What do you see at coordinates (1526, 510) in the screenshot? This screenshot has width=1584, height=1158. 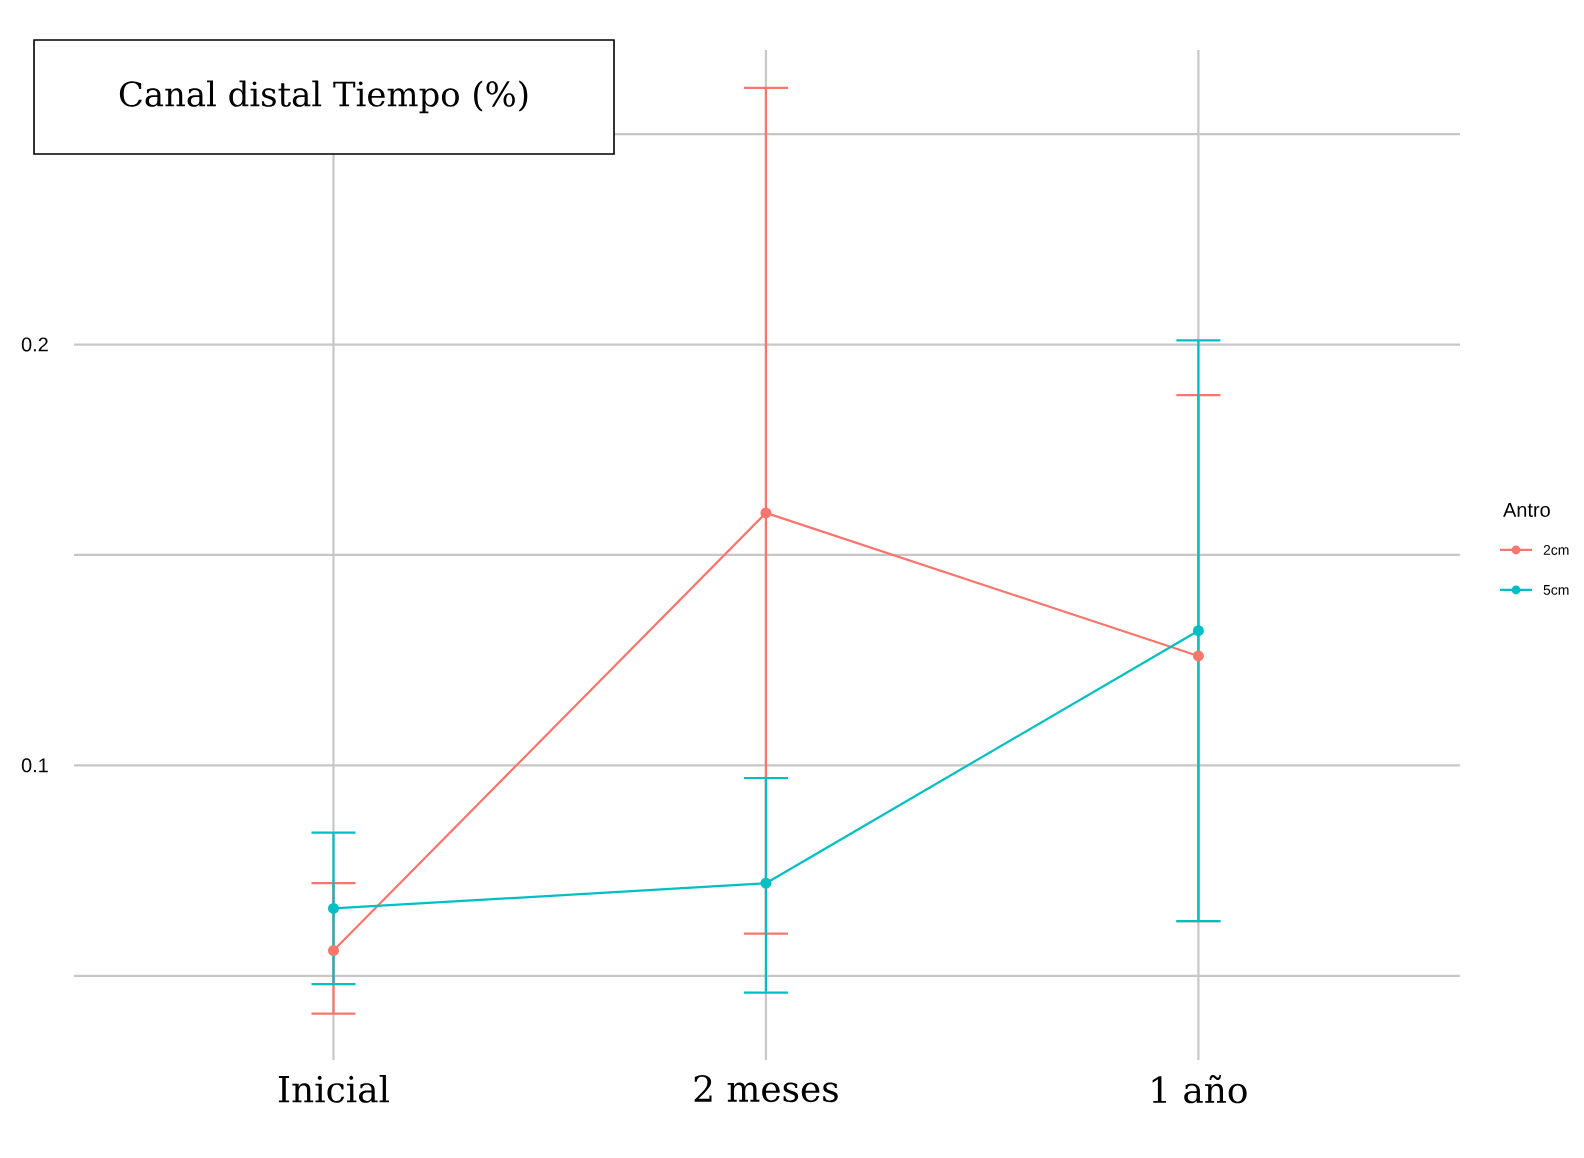 I see `legend-title: Antro` at bounding box center [1526, 510].